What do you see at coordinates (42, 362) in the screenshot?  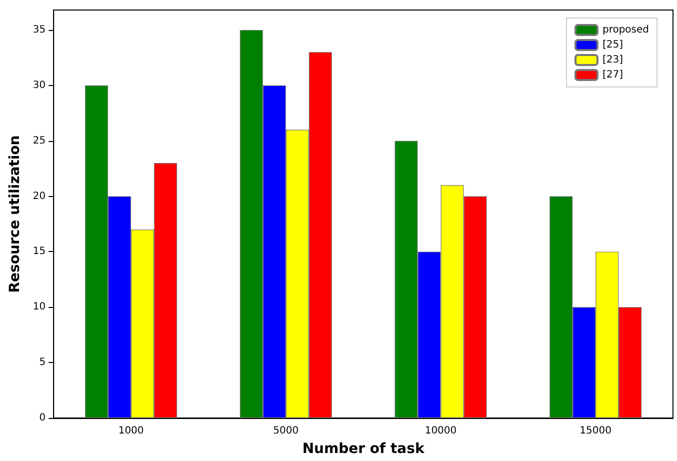 I see `y-tick-label: 5` at bounding box center [42, 362].